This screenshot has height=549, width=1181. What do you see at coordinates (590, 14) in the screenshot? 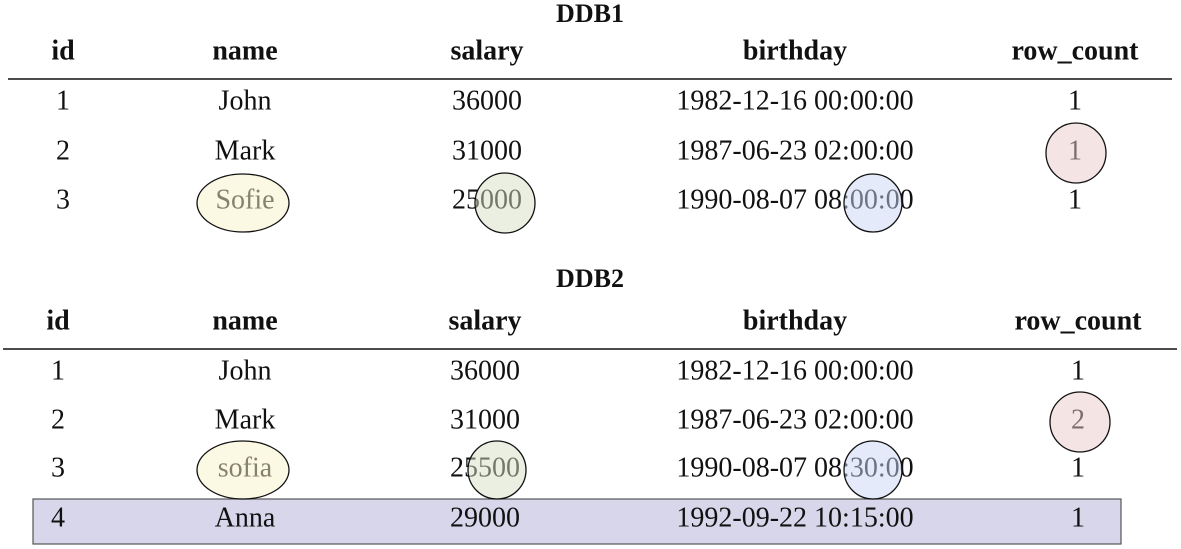
I see `table-title: DDB1` at bounding box center [590, 14].